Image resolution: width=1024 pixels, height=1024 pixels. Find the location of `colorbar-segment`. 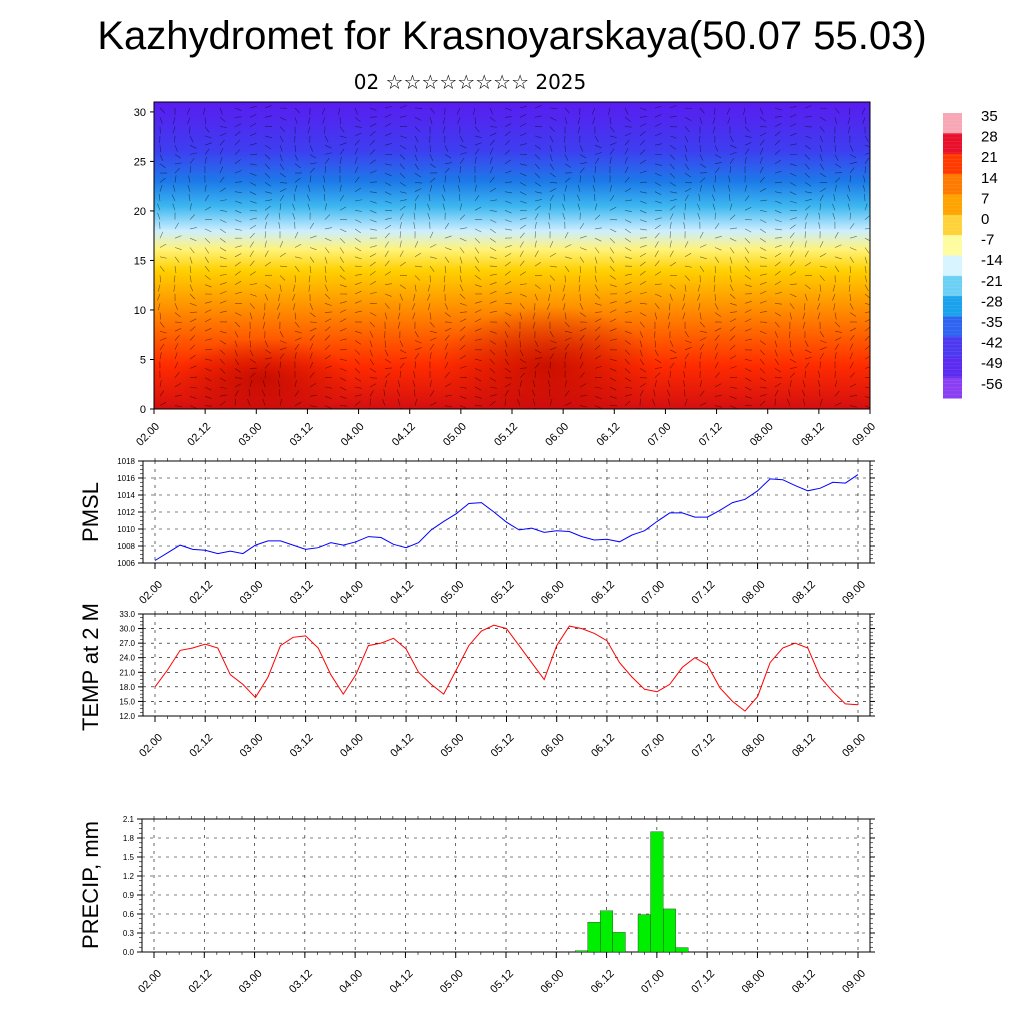

colorbar-segment is located at coordinates (952, 184).